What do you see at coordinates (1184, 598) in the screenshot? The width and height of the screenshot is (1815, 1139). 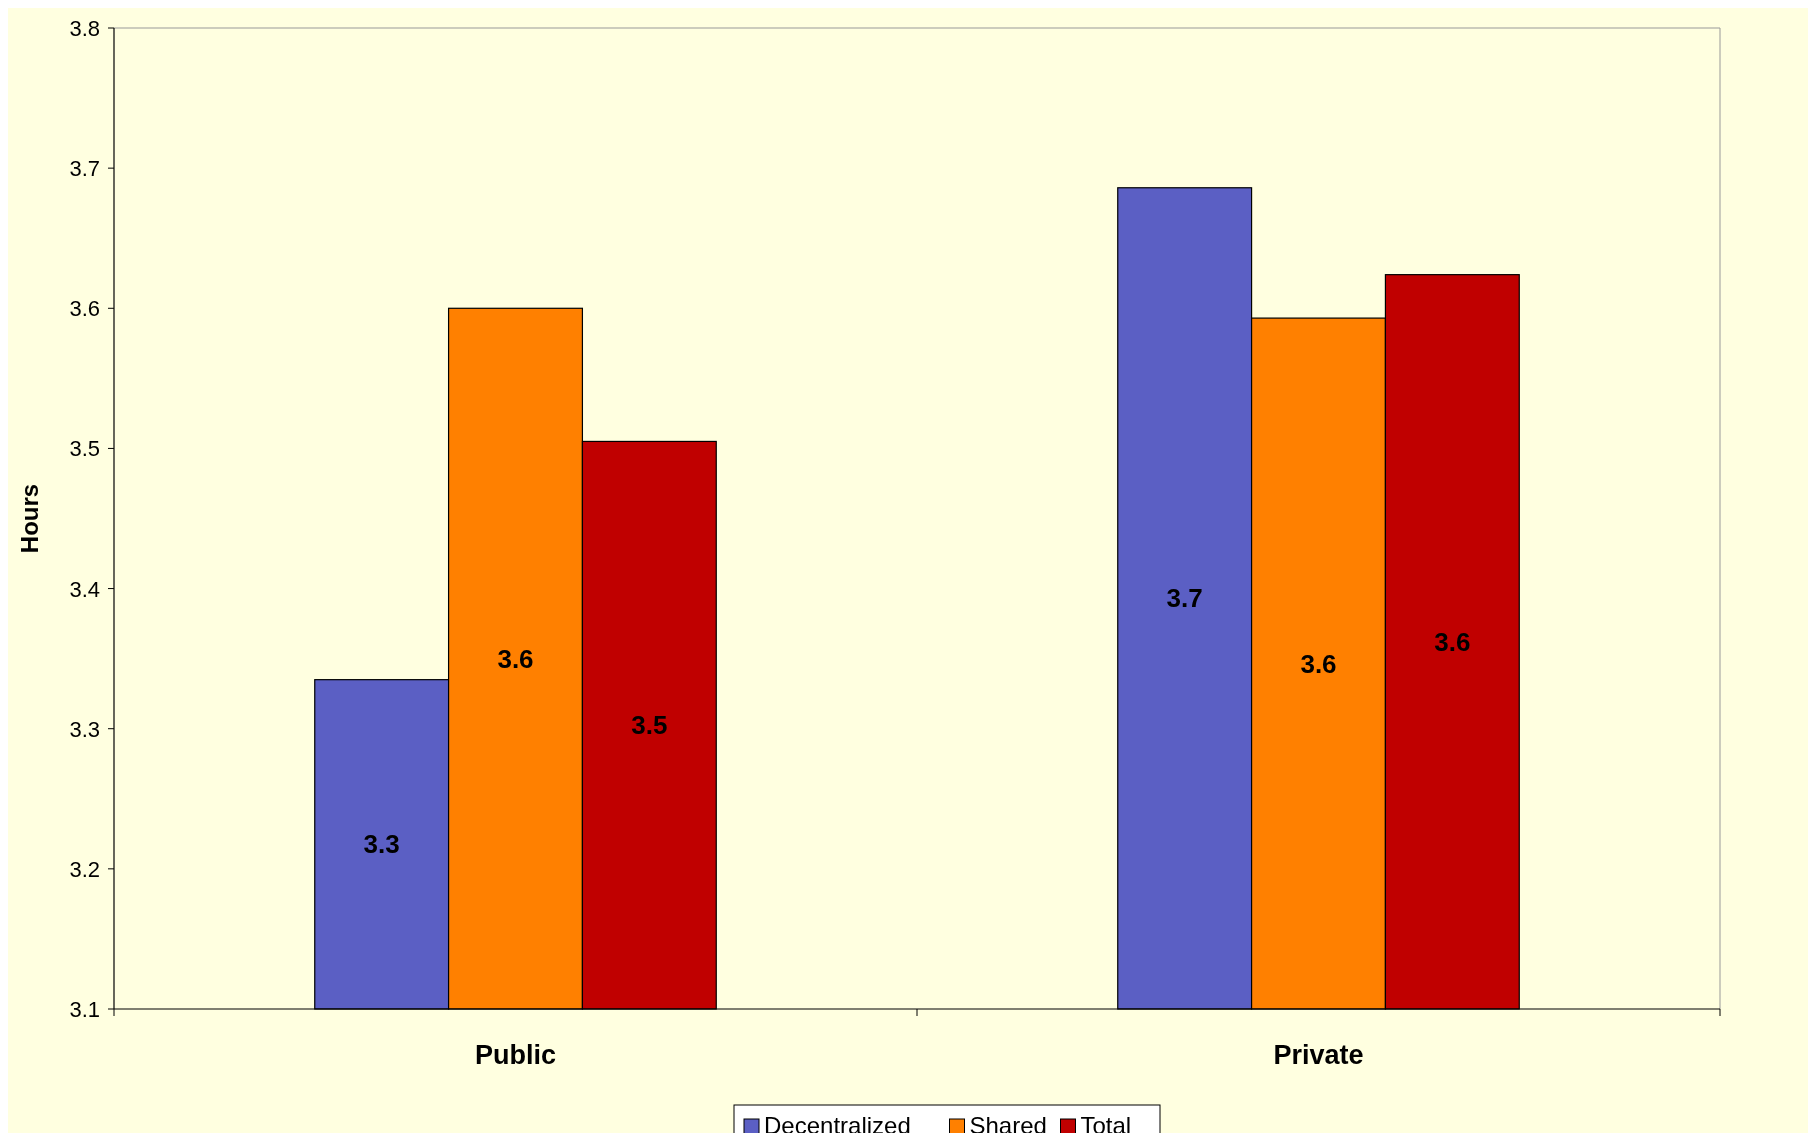 I see `data-label: 3.7` at bounding box center [1184, 598].